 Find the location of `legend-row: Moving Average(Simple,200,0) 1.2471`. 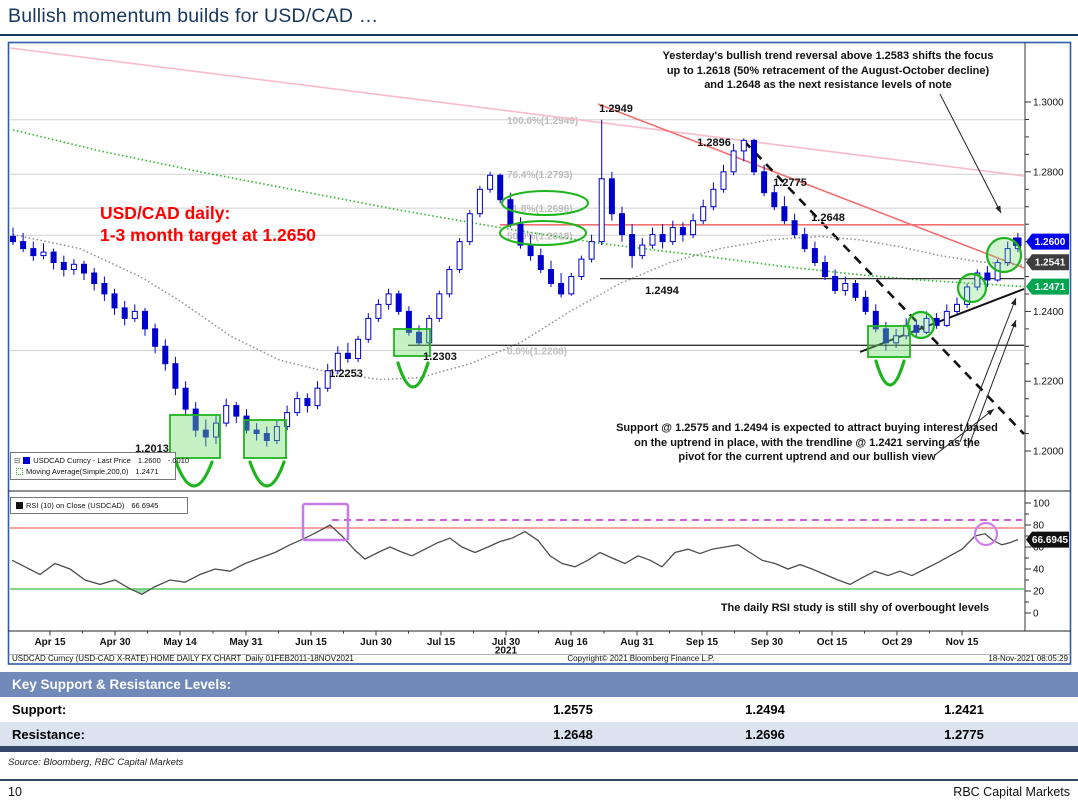

legend-row: Moving Average(Simple,200,0) 1.2471 is located at coordinates (93, 471).